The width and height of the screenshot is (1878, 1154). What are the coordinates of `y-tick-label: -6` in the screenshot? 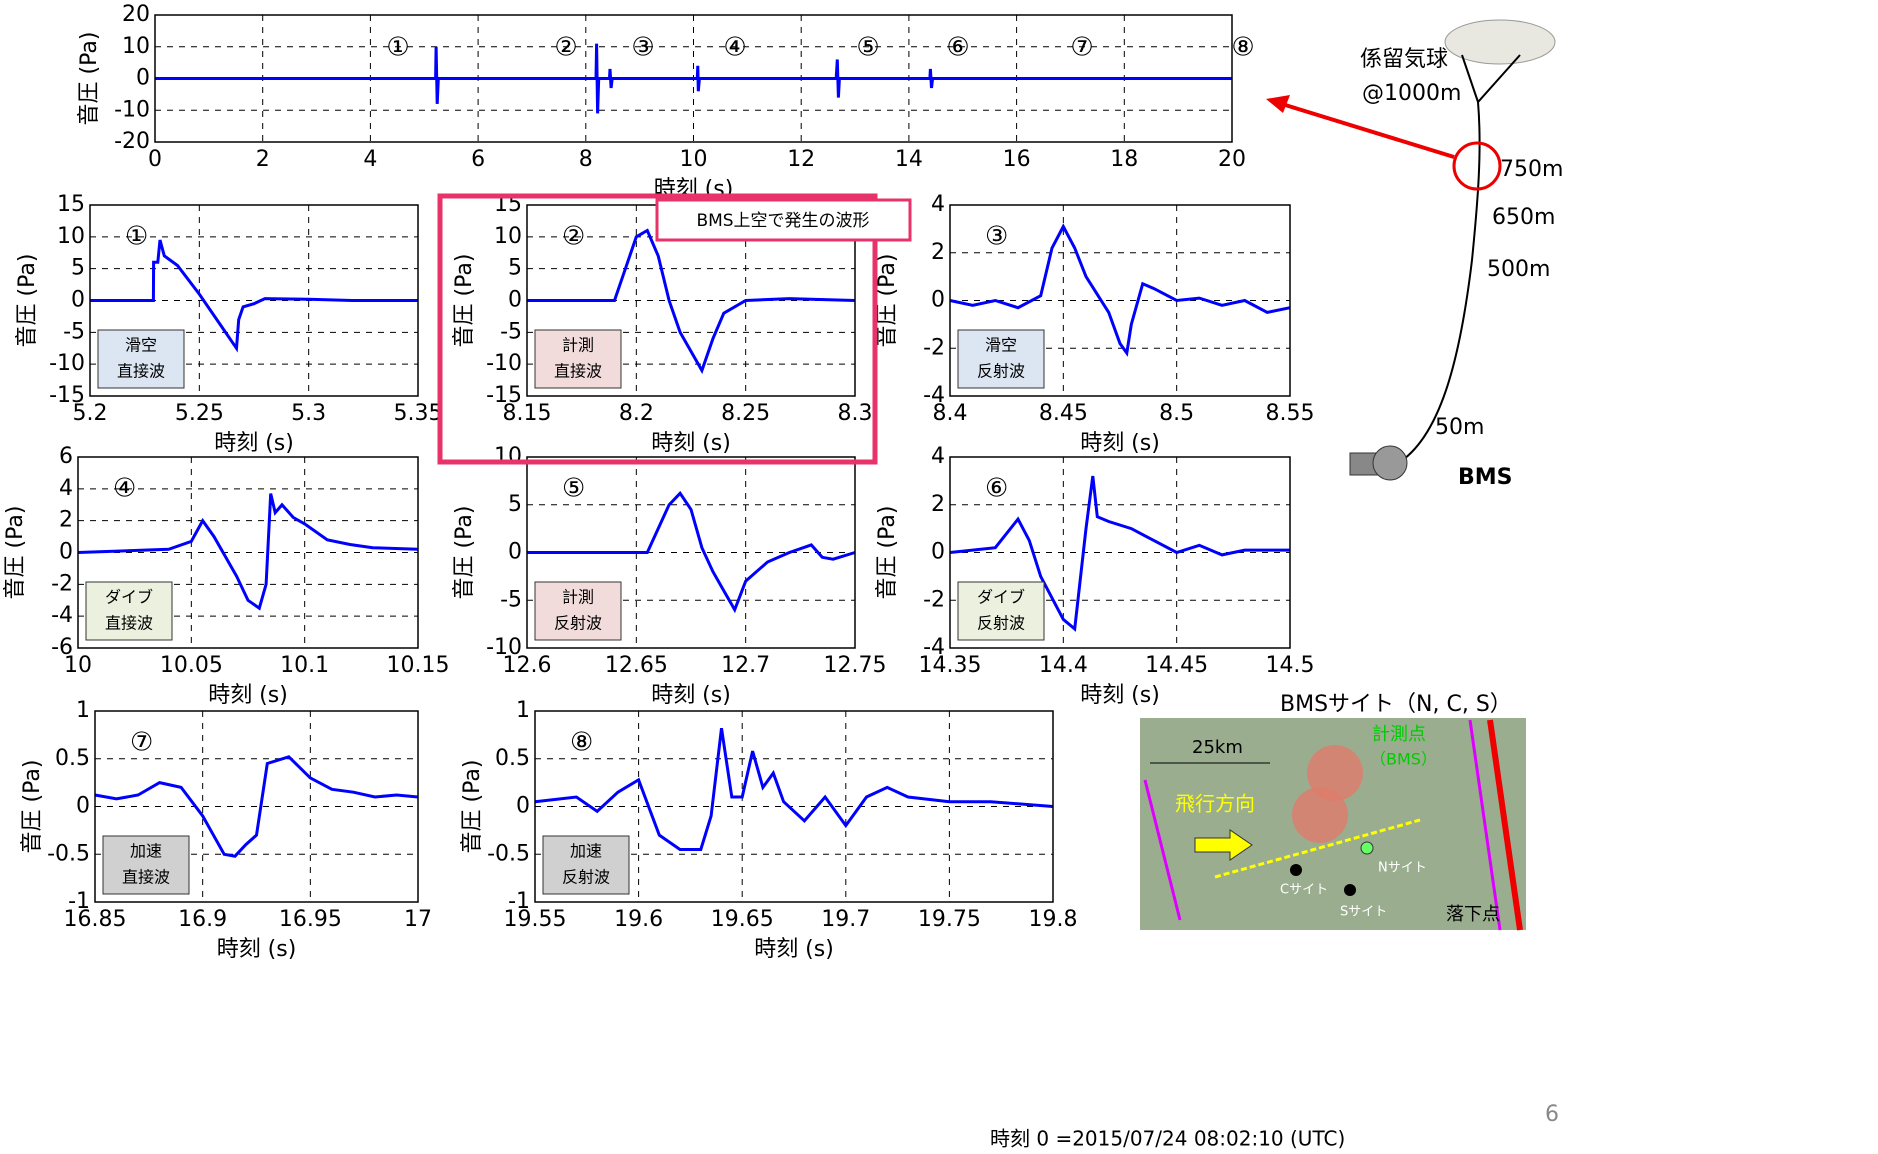 It's located at (62, 647).